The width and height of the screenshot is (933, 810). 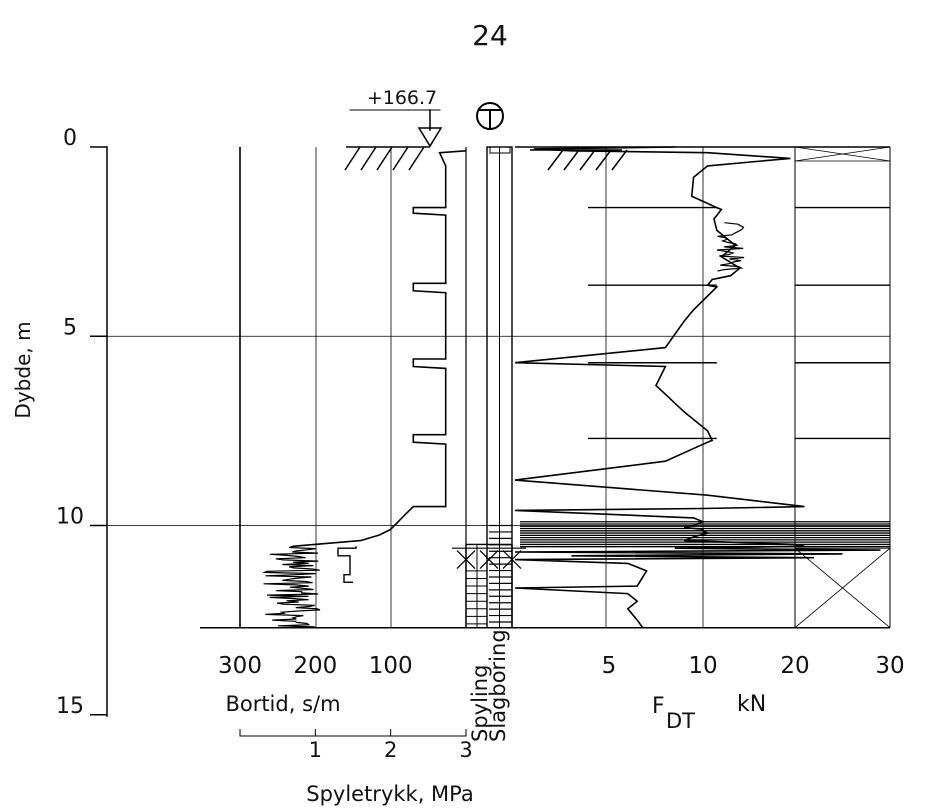 What do you see at coordinates (59, 422) in the screenshot?
I see `depth-axis: 0 5 10 15 Dybde, m` at bounding box center [59, 422].